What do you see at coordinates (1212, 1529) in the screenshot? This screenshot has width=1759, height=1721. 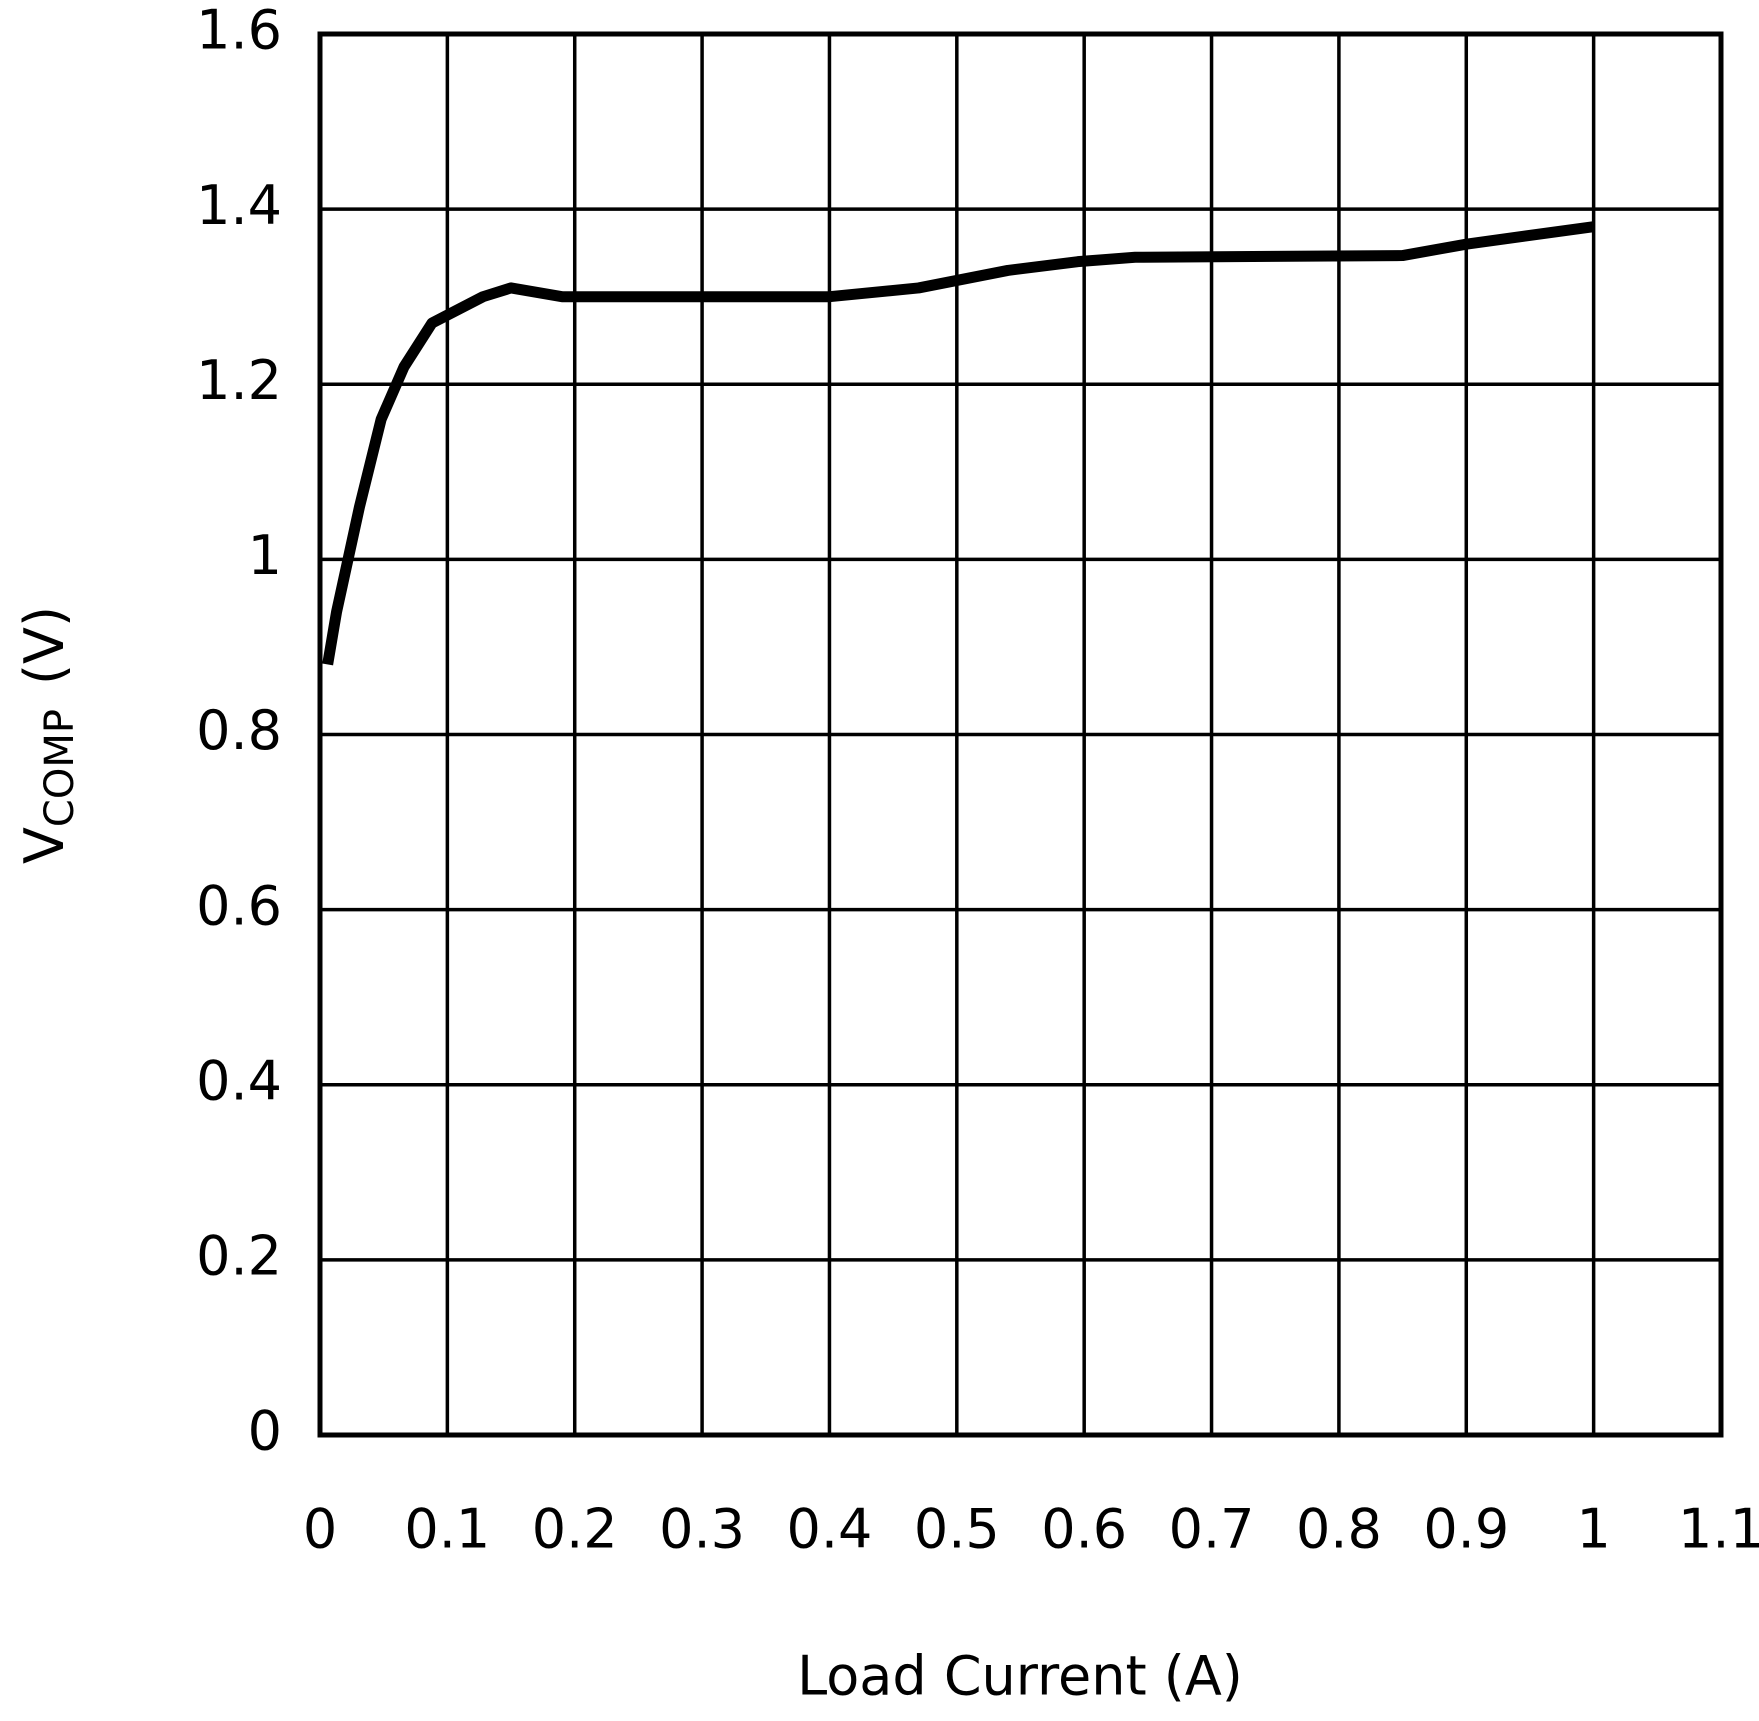 I see `x-tick-label: 0.7` at bounding box center [1212, 1529].